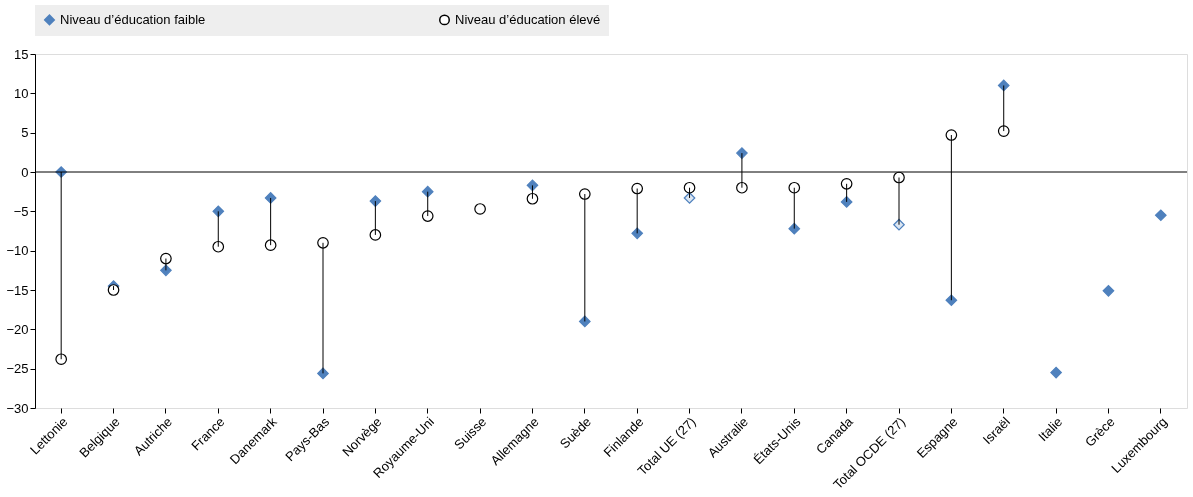 This screenshot has height=497, width=1193. What do you see at coordinates (25, 172) in the screenshot?
I see `y-tick-label: 0` at bounding box center [25, 172].